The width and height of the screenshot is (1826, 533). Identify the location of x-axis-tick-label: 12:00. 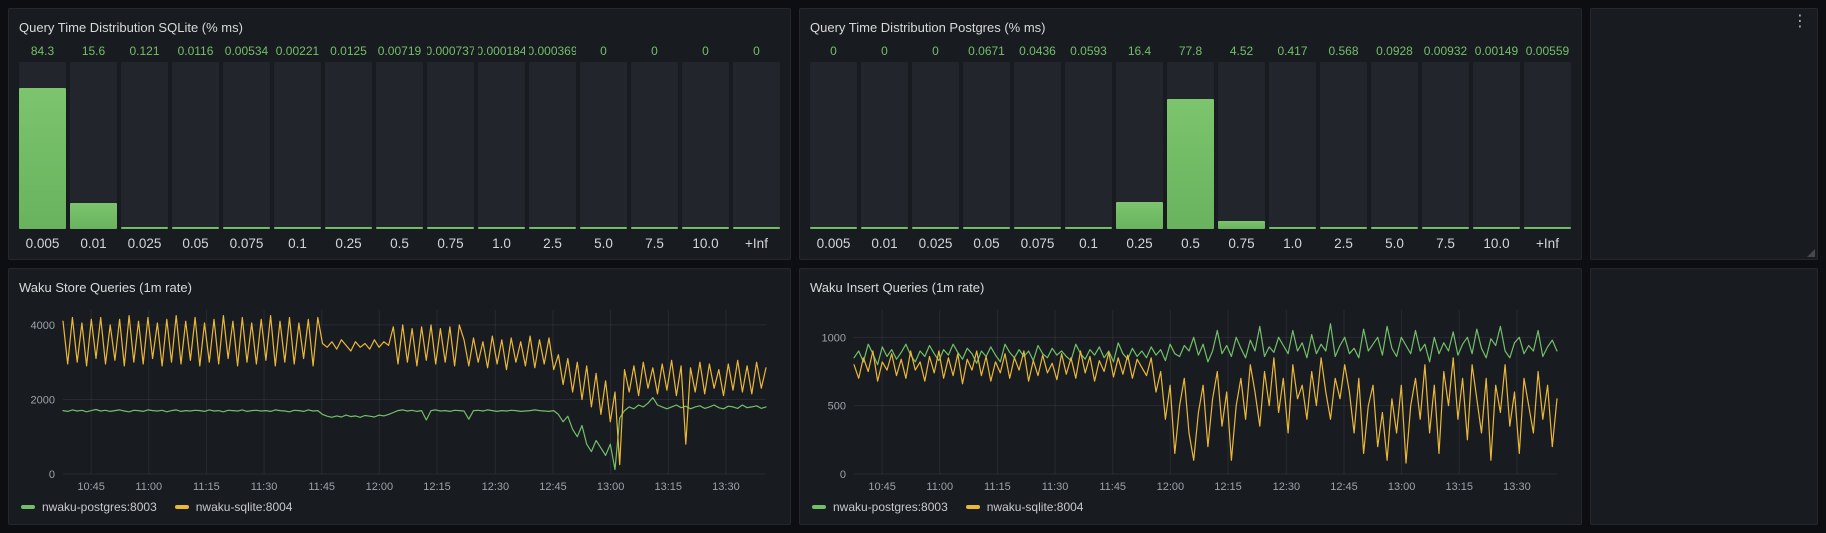
(1171, 487).